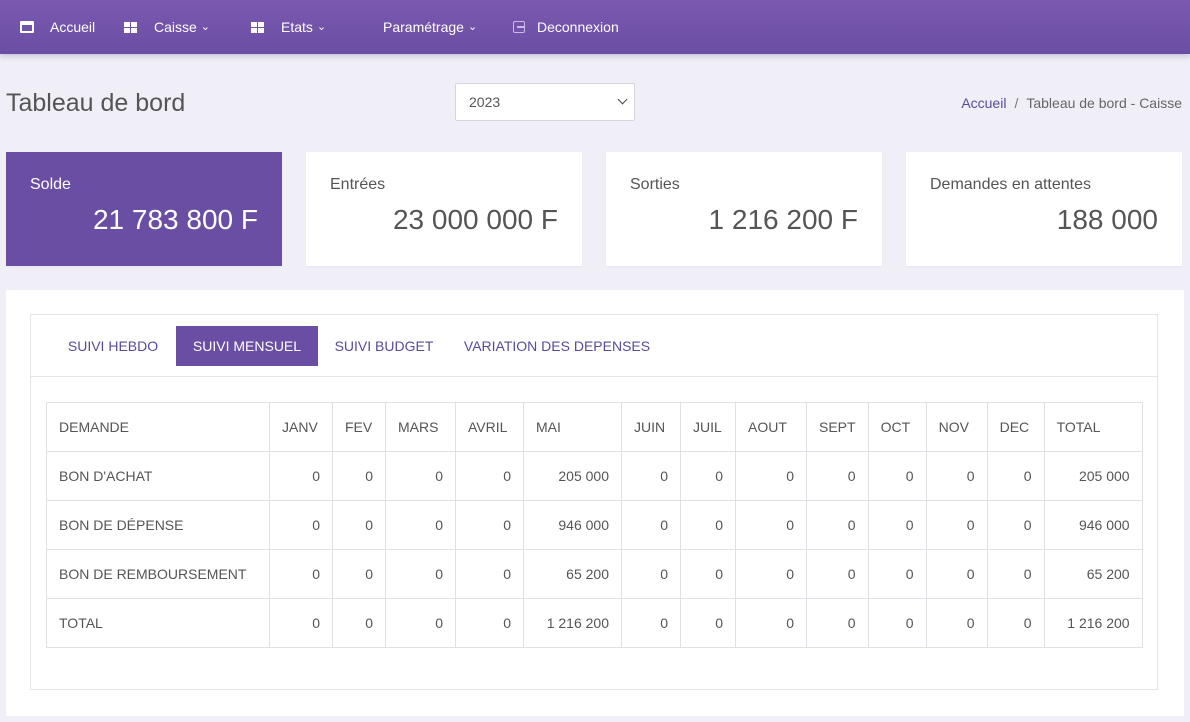 The image size is (1190, 722). What do you see at coordinates (771, 427) in the screenshot?
I see `column-header: AOUT` at bounding box center [771, 427].